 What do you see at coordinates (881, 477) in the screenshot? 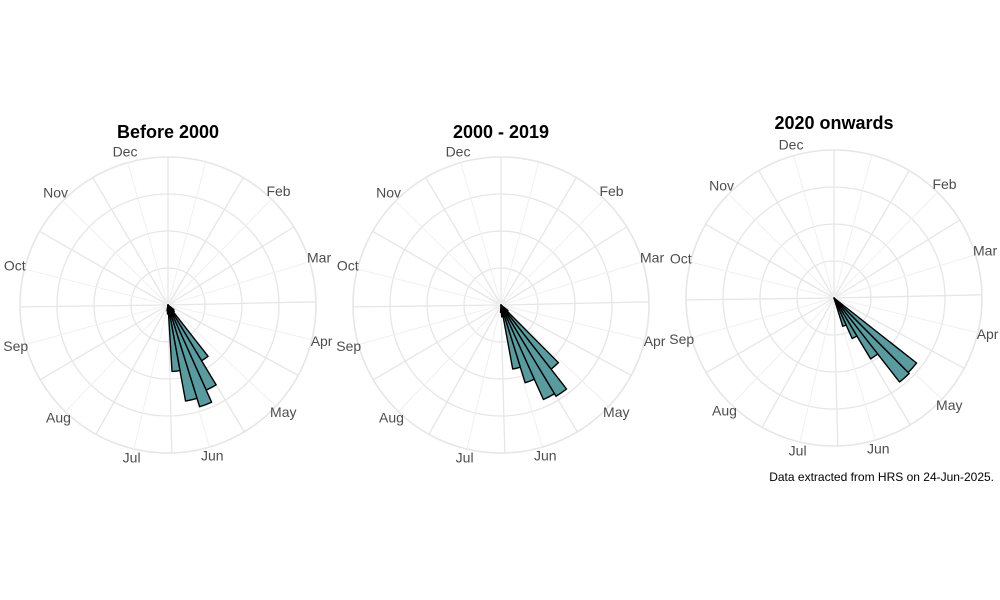
I see `data-source-caption: Data extracted from HRS on 24-Jun-2025.` at bounding box center [881, 477].